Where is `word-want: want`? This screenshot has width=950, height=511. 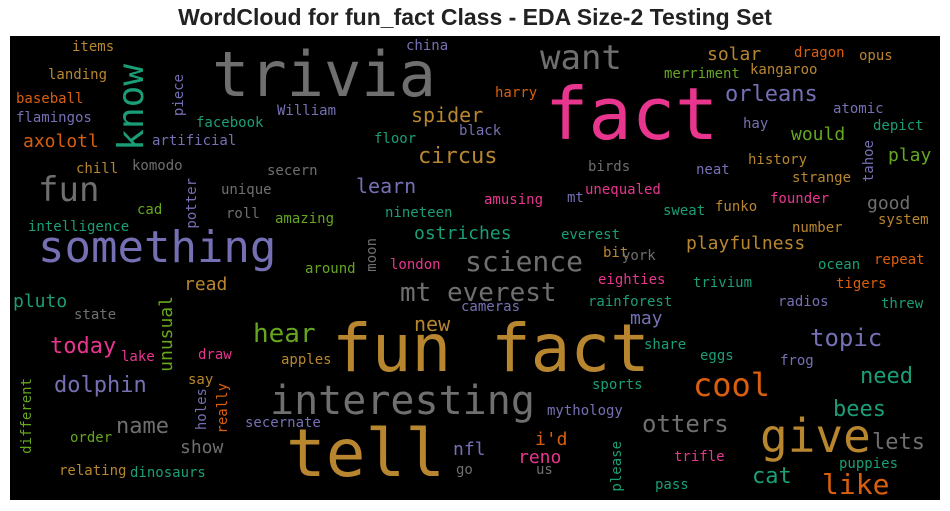 word-want: want is located at coordinates (581, 58).